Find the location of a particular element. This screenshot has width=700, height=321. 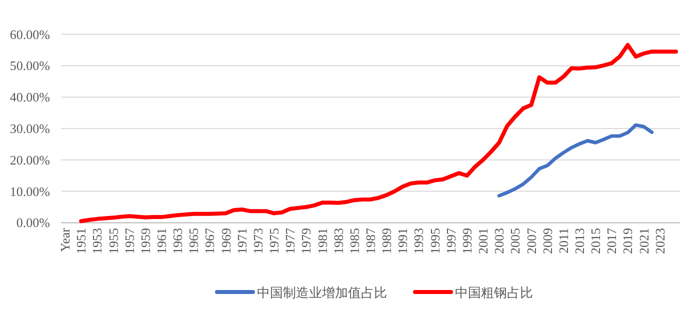

x-tick-label: 2023 is located at coordinates (660, 241).